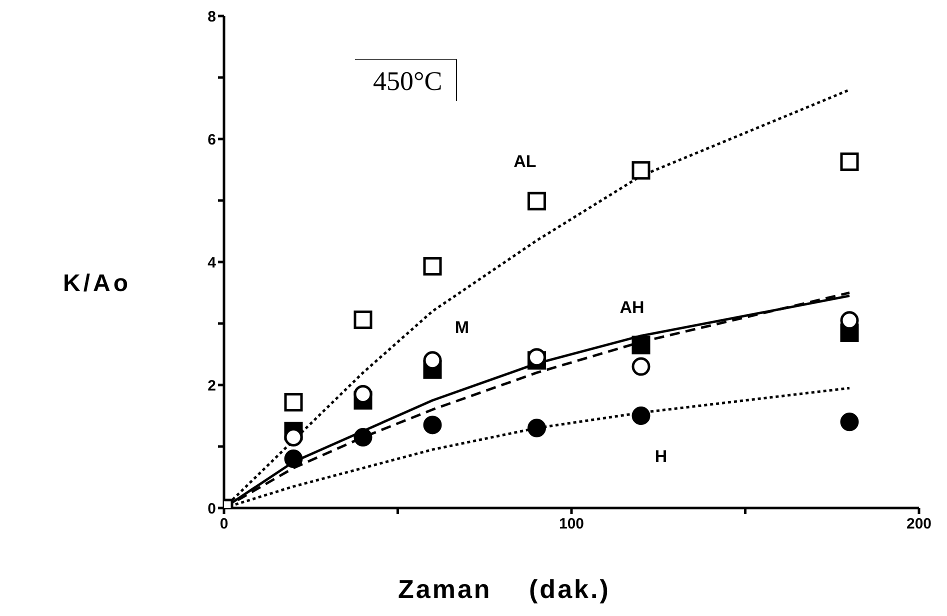  Describe the element at coordinates (212, 17) in the screenshot. I see `y-tick-label: 8` at that location.